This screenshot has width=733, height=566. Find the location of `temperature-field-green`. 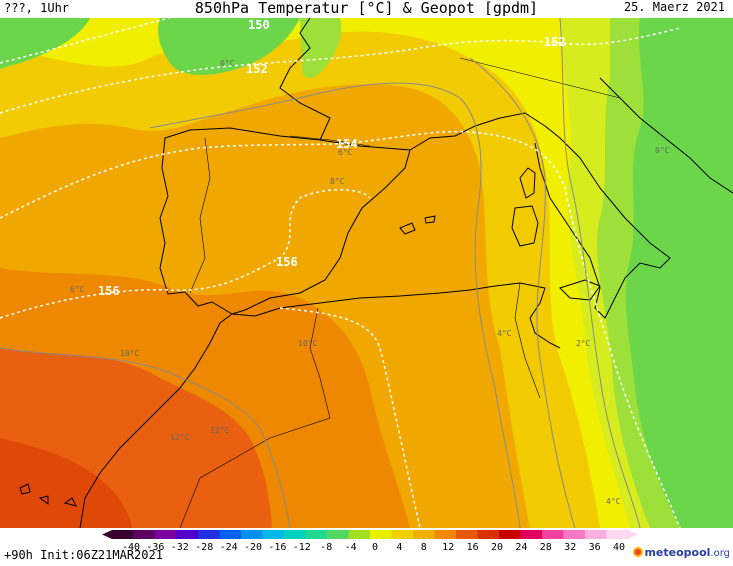

temperature-field-green is located at coordinates (679, 273).